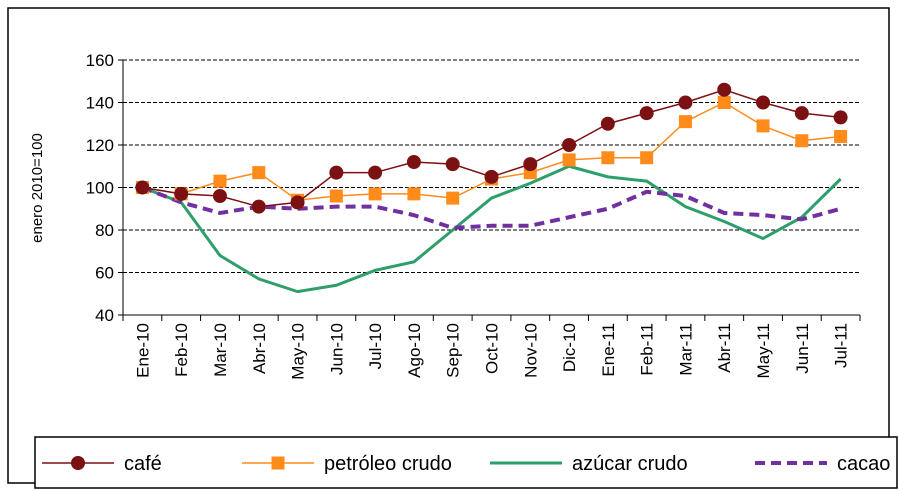 The image size is (898, 491). What do you see at coordinates (259, 348) in the screenshot?
I see `x-tick-label: Abr-10` at bounding box center [259, 348].